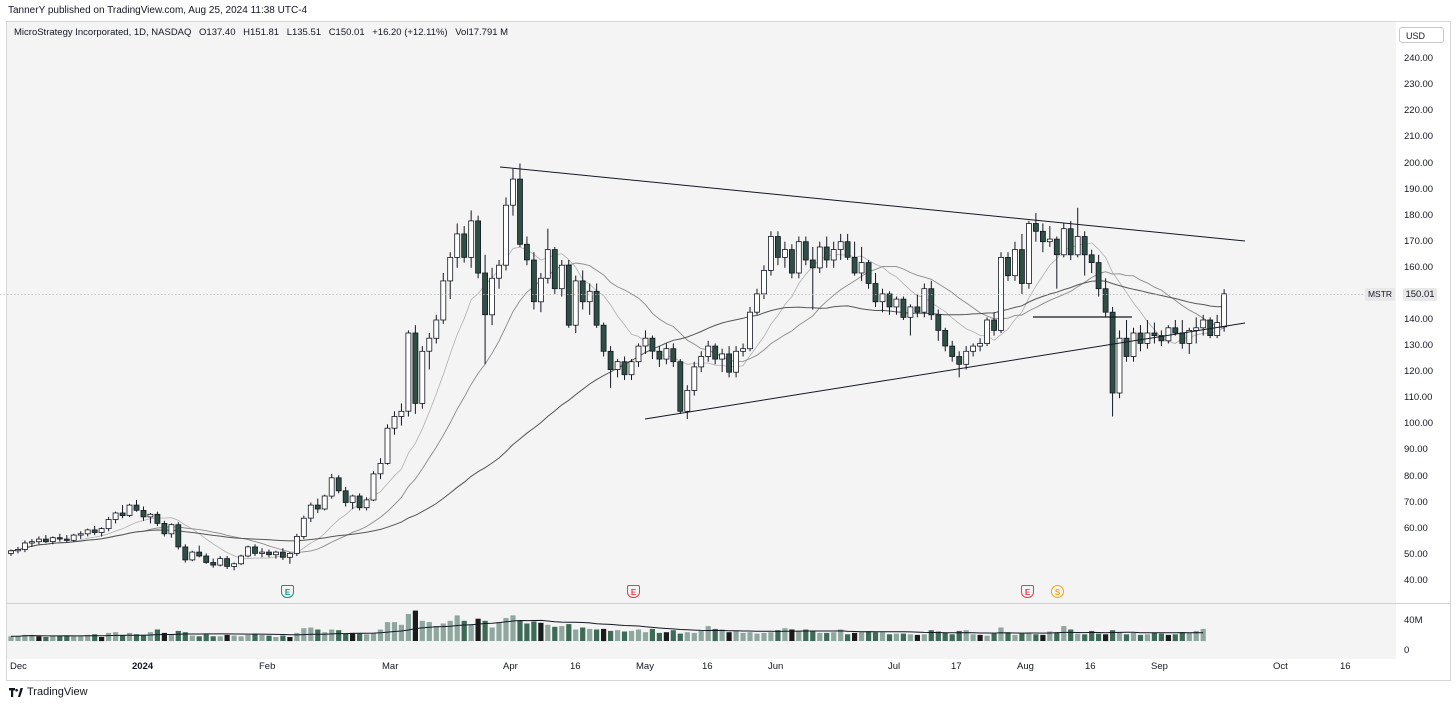  I want to click on volume-tick-label: 40M, so click(1413, 620).